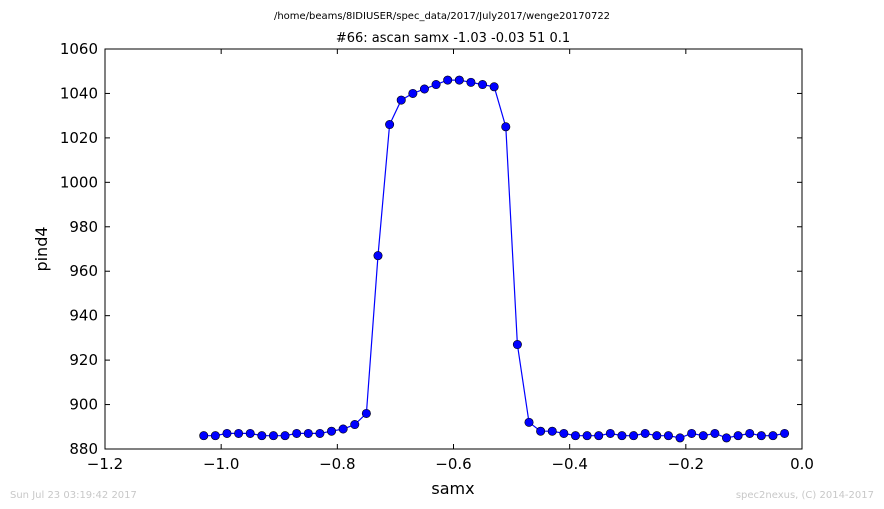  I want to click on y-tick-label: 980, so click(83, 227).